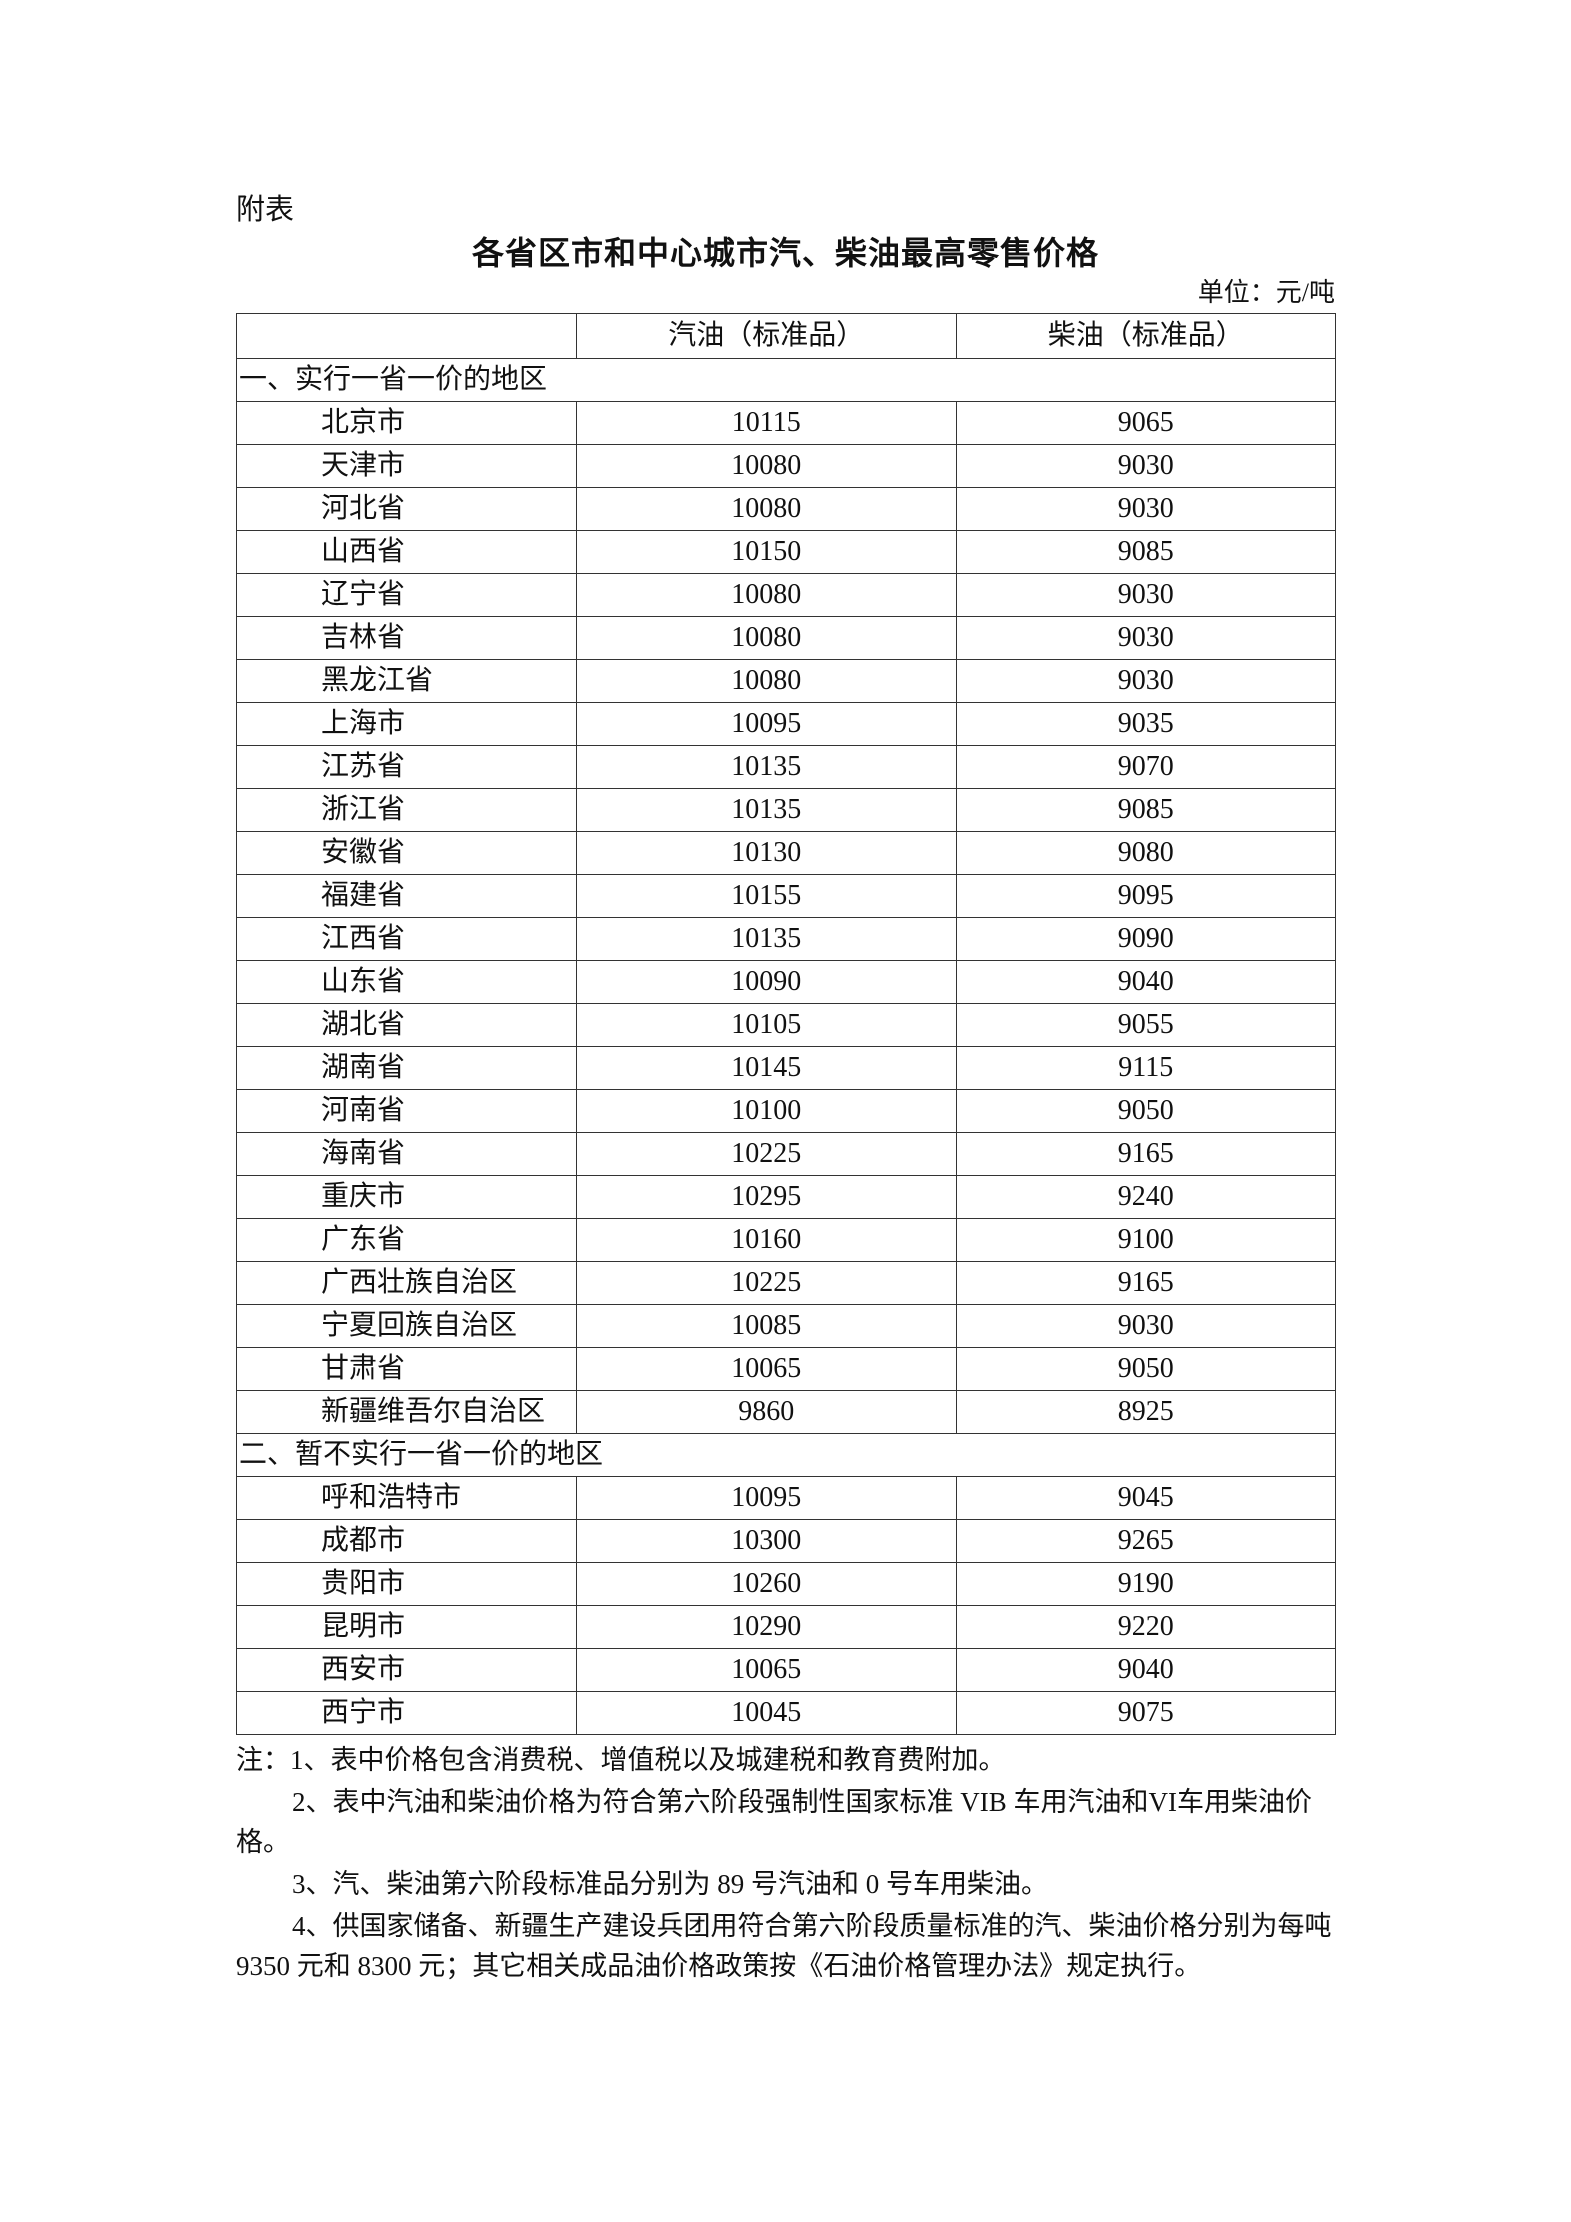 This screenshot has width=1571, height=2222. Describe the element at coordinates (1145, 1412) in the screenshot. I see `diesel-price: 8925` at that location.